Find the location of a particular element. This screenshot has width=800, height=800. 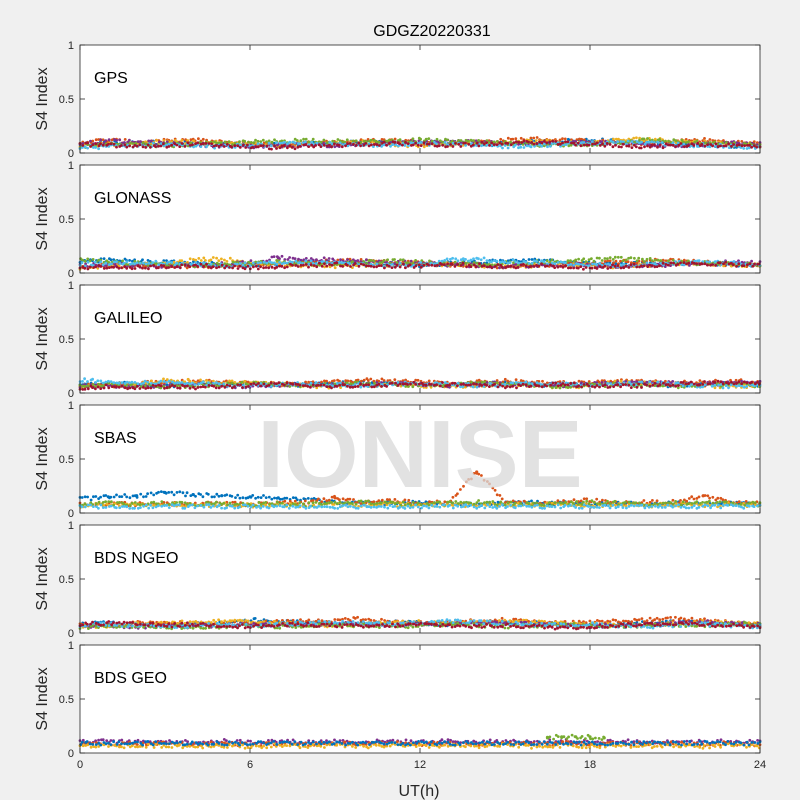

panel-label: GPS is located at coordinates (111, 78).